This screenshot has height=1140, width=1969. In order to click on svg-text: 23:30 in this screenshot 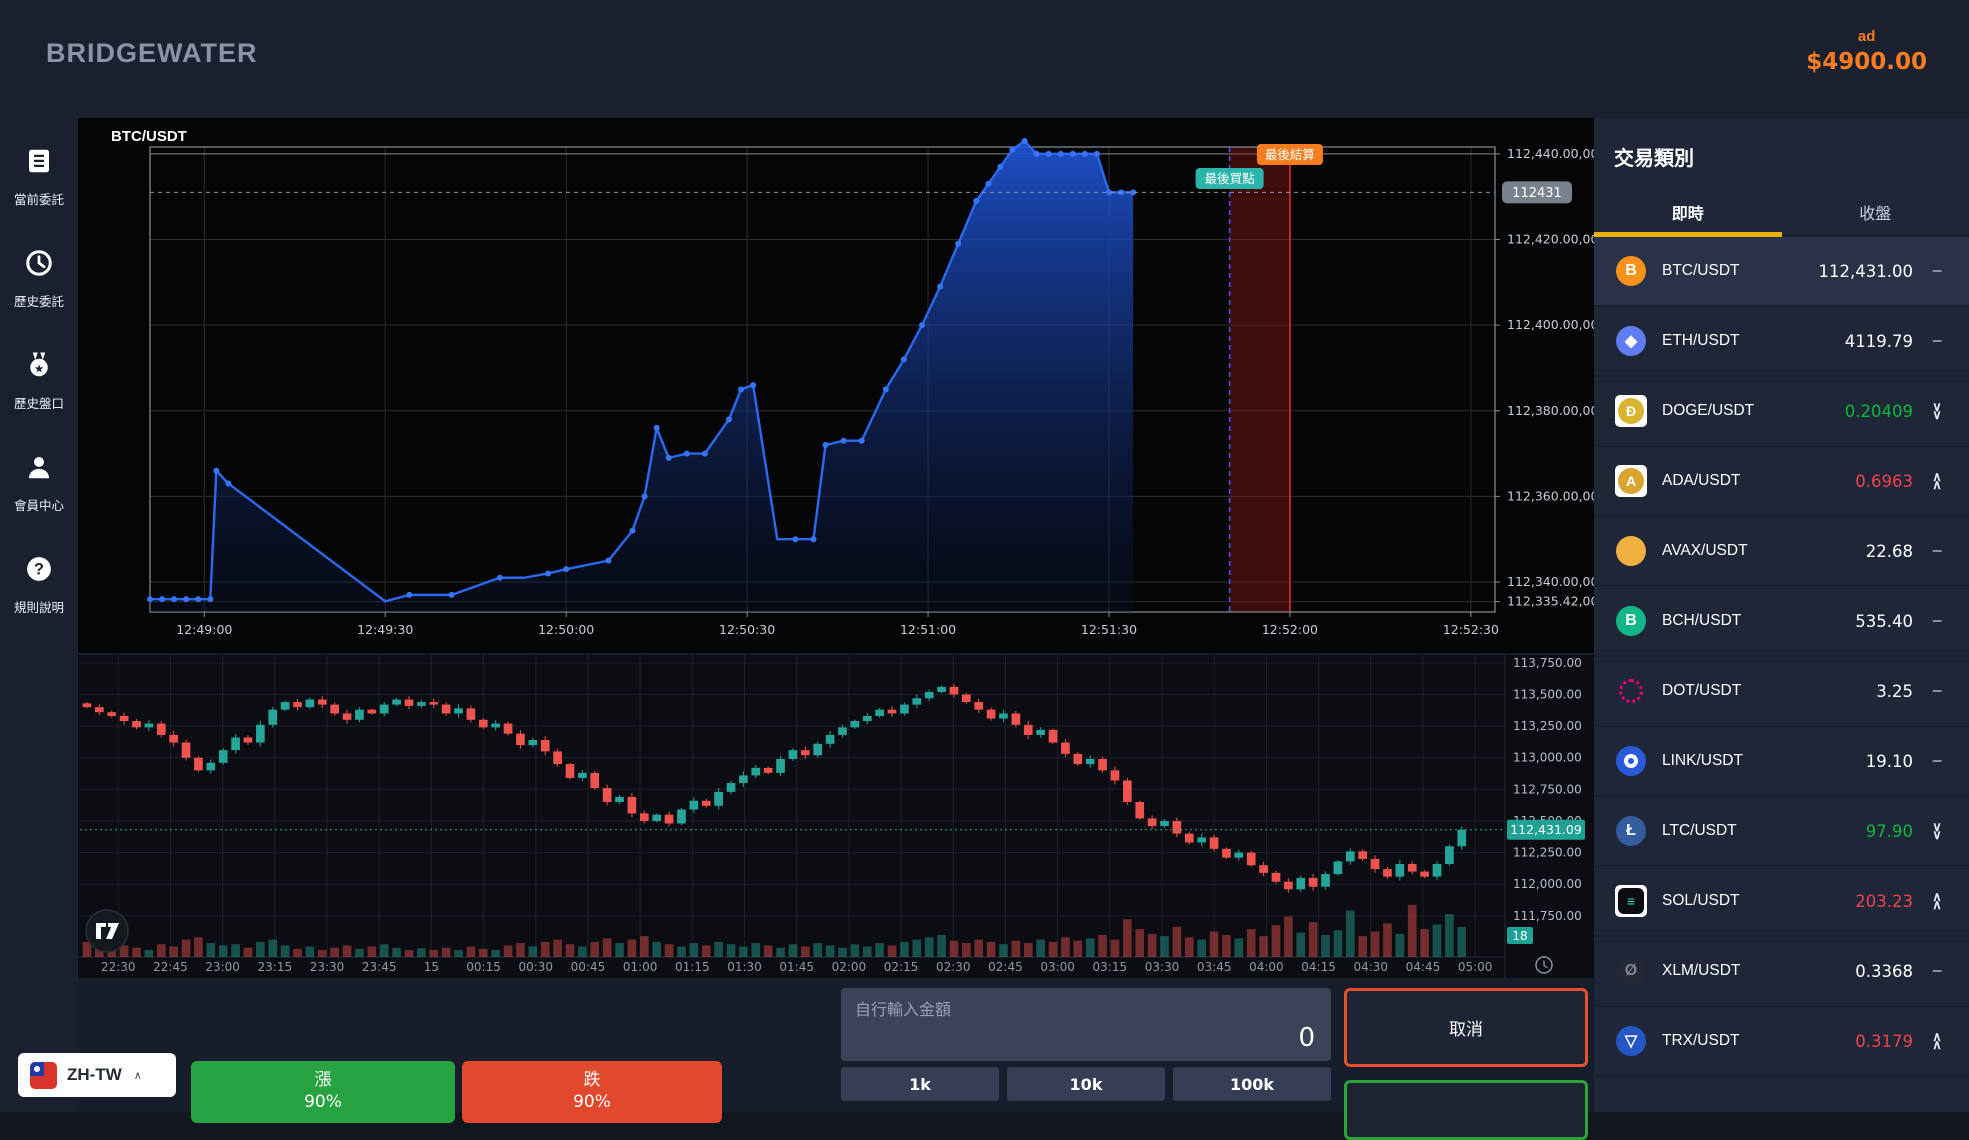, I will do `click(327, 967)`.